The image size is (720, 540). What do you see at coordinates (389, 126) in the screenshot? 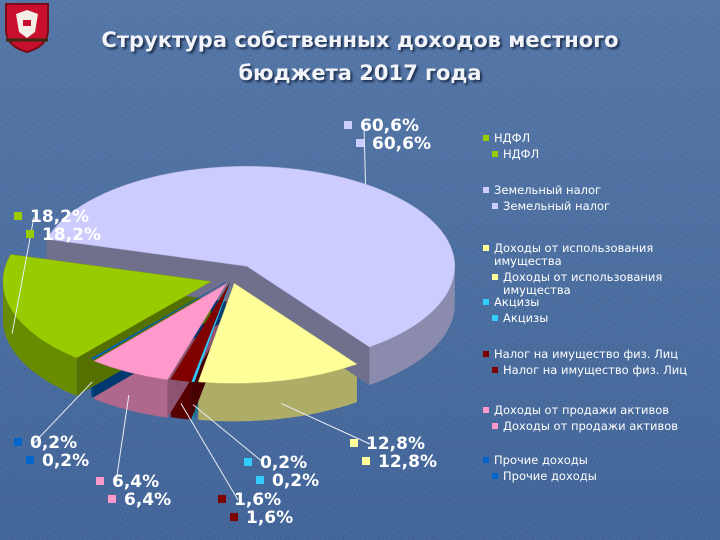
I see `data-label-land-tax-main: 60,6%` at bounding box center [389, 126].